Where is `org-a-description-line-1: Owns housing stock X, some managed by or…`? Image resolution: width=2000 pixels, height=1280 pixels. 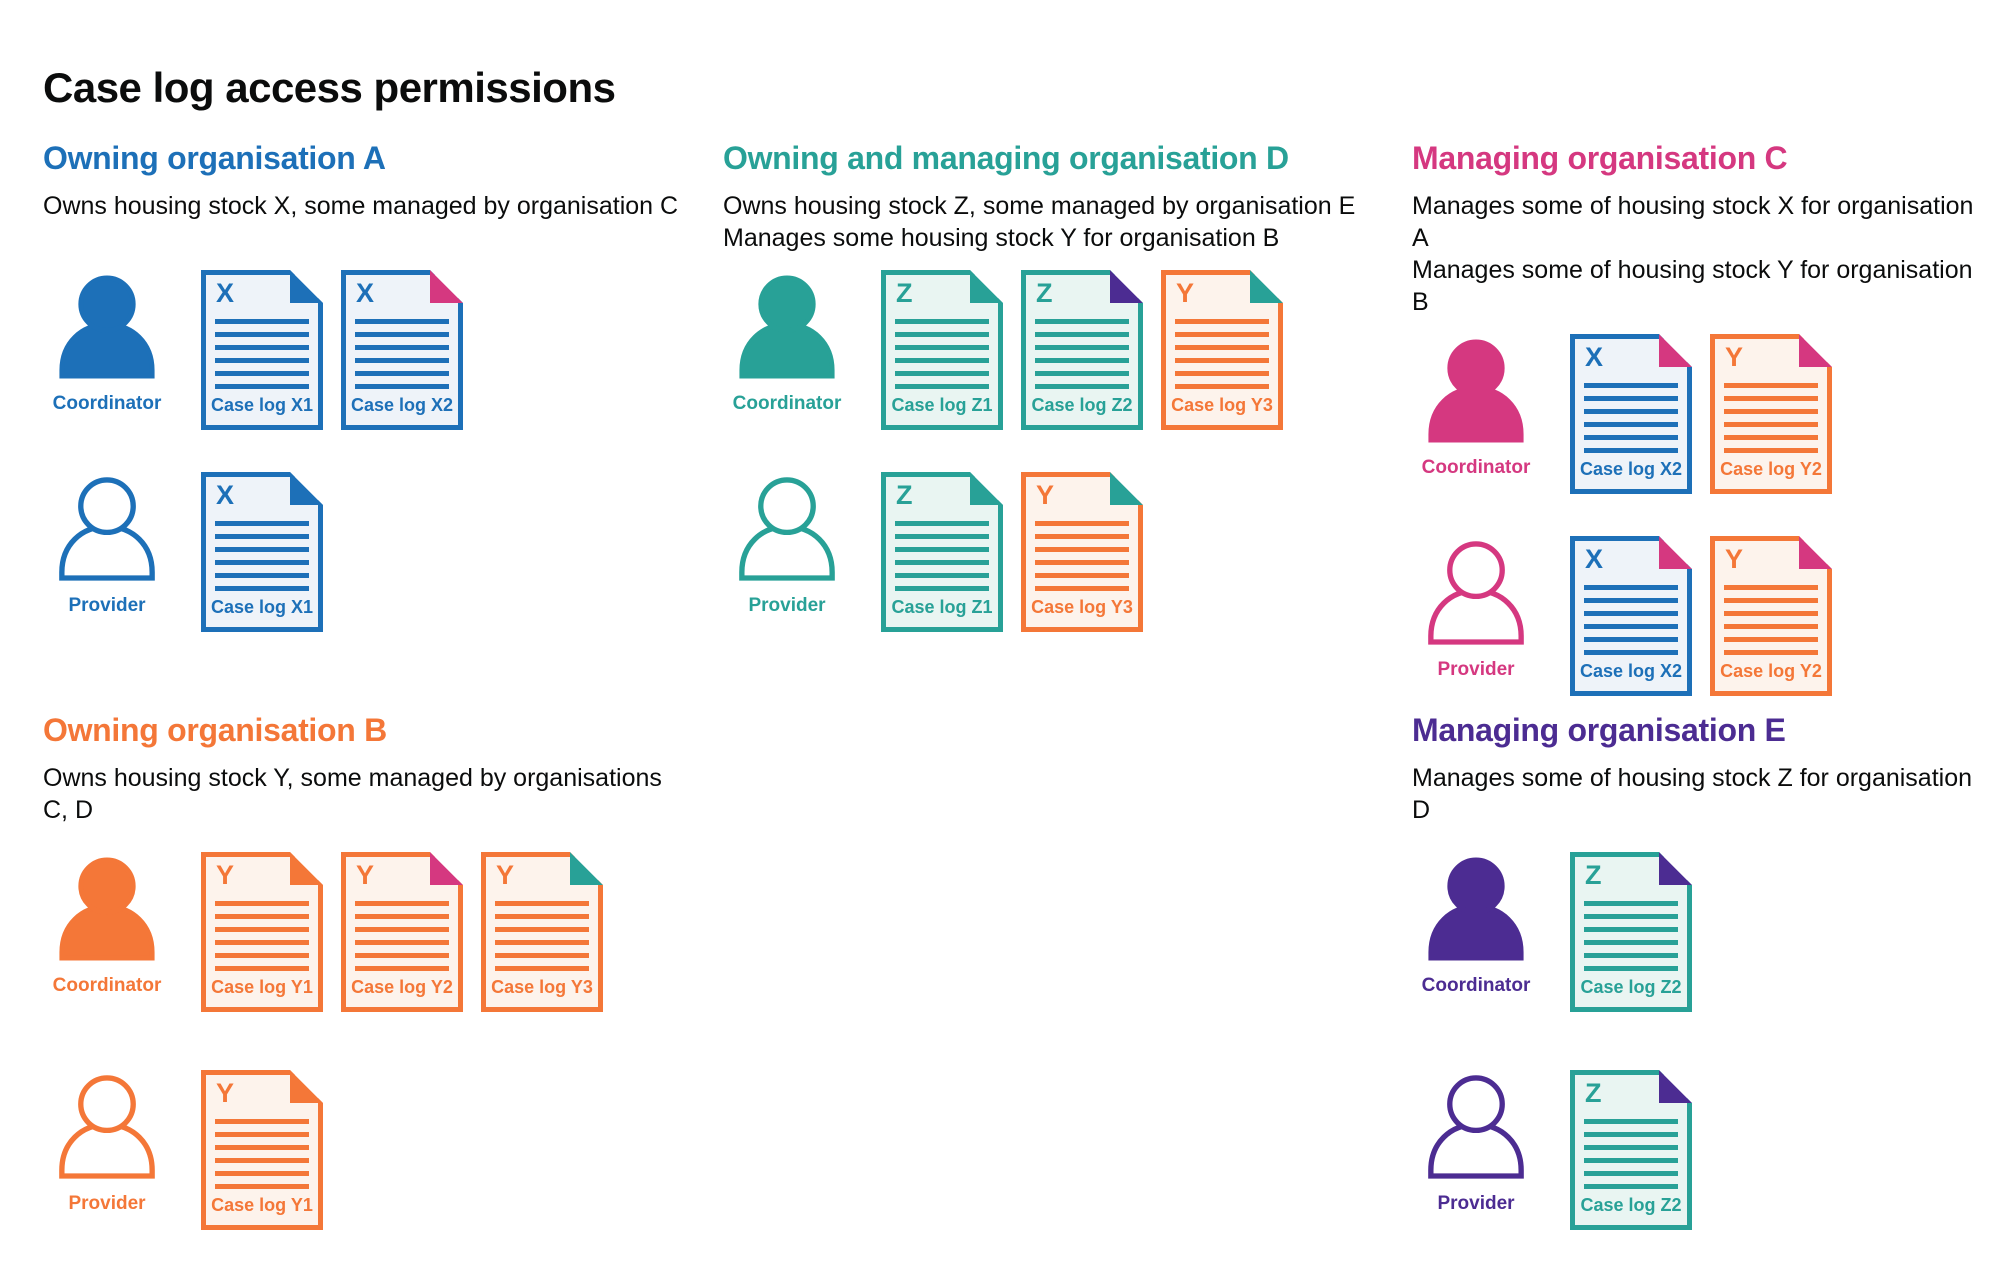 org-a-description-line-1: Owns housing stock X, some managed by or… is located at coordinates (361, 206).